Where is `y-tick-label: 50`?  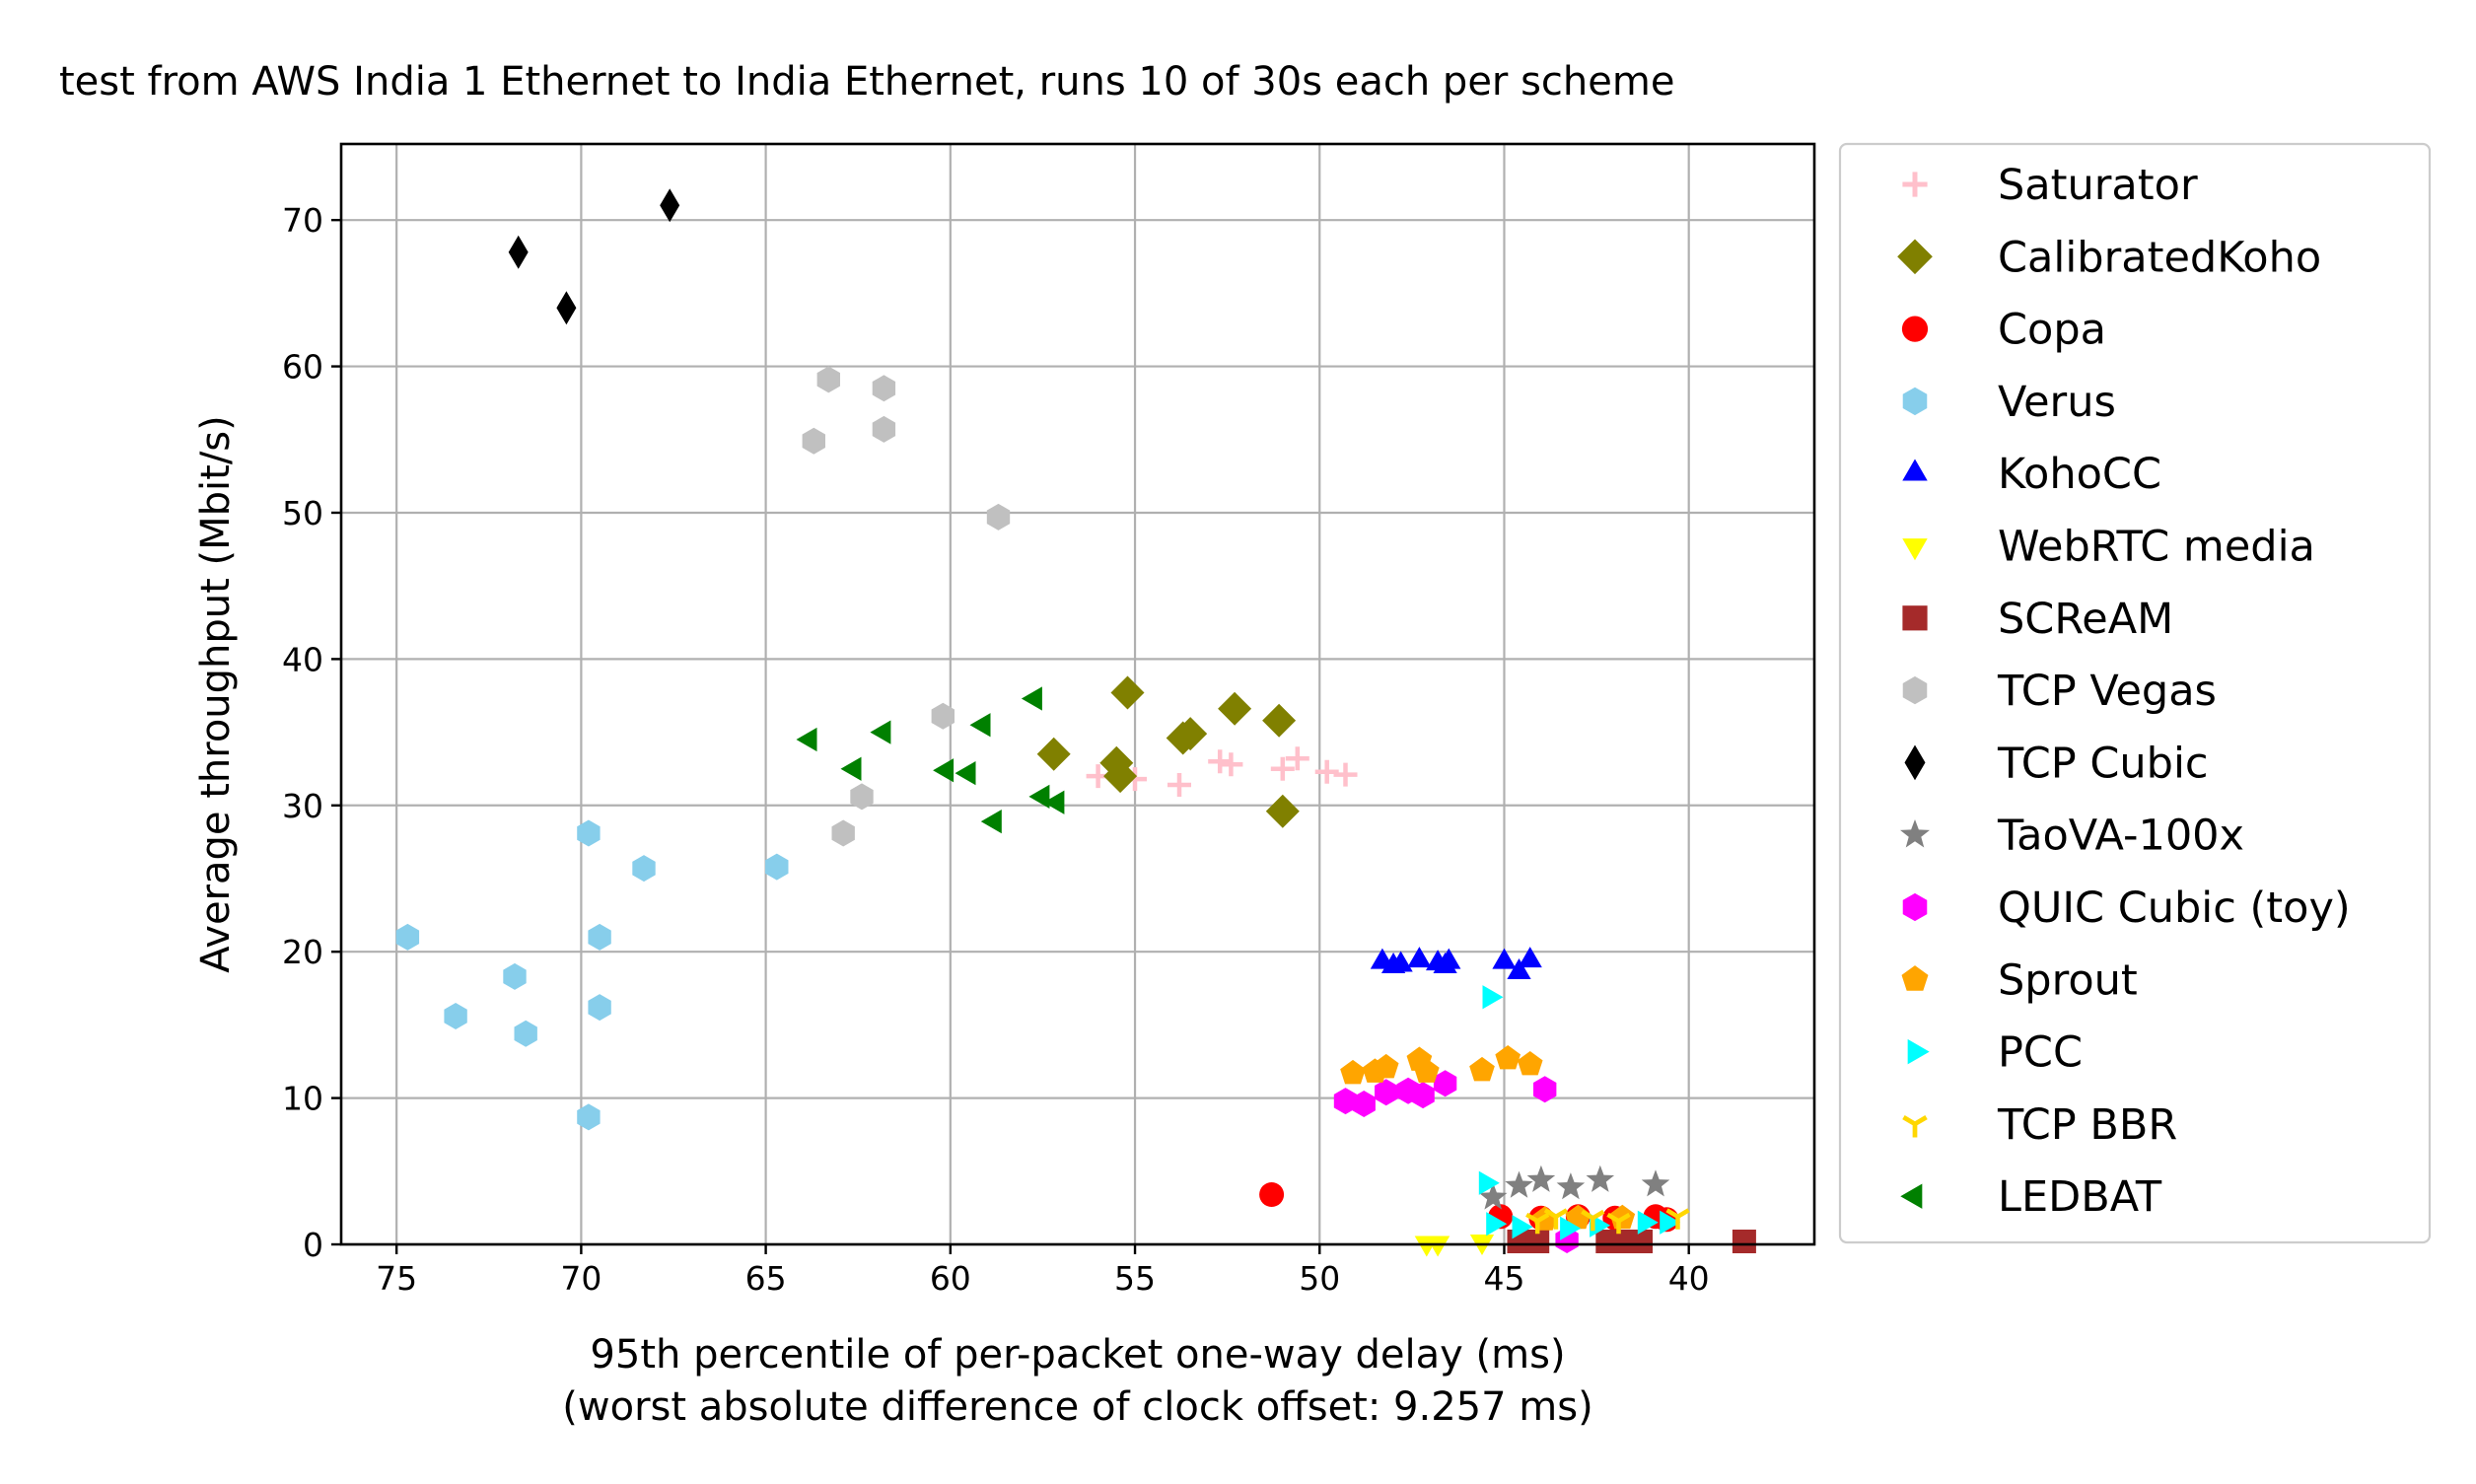
y-tick-label: 50 is located at coordinates (302, 513).